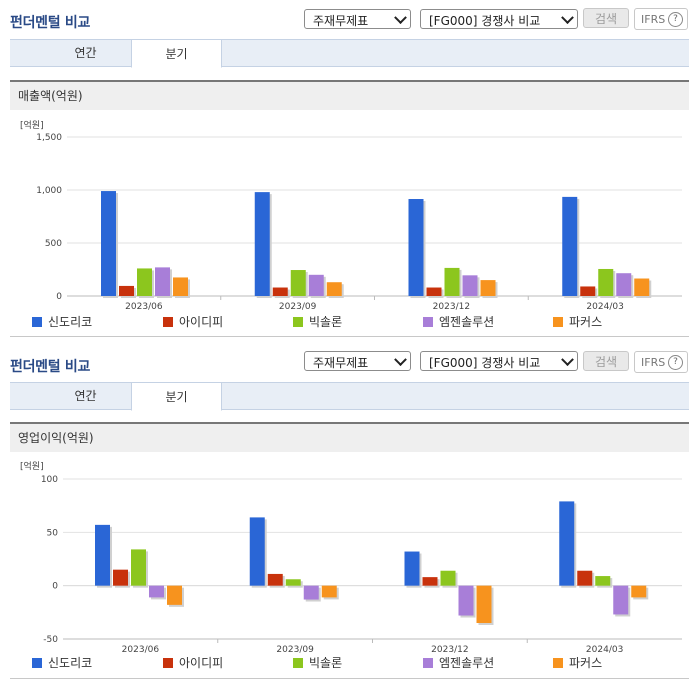 This screenshot has height=684, width=696. I want to click on x-tick-label: 2023/12, so click(449, 650).